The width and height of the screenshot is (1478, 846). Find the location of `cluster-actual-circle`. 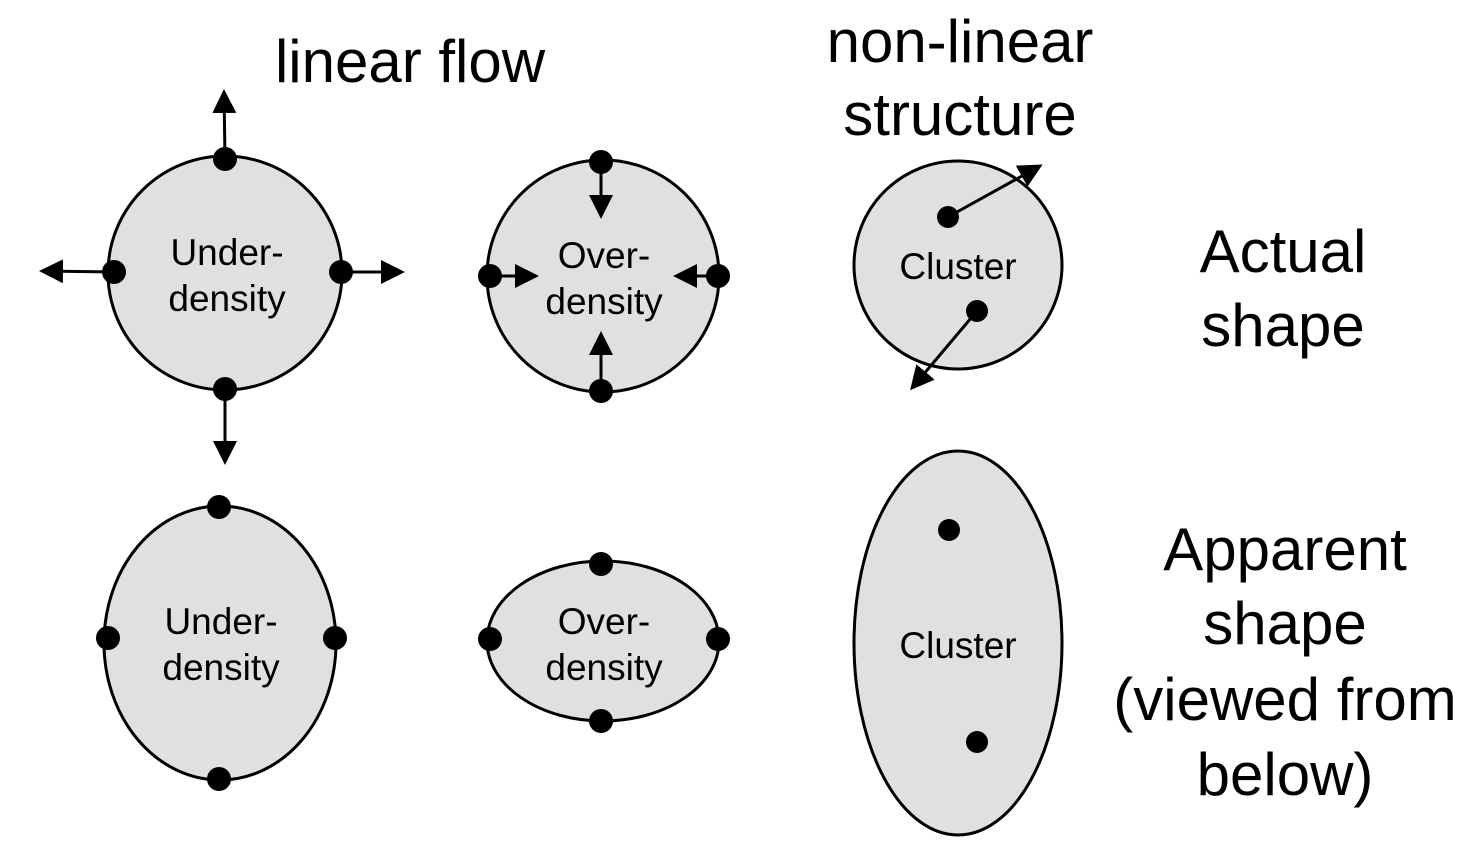

cluster-actual-circle is located at coordinates (958, 265).